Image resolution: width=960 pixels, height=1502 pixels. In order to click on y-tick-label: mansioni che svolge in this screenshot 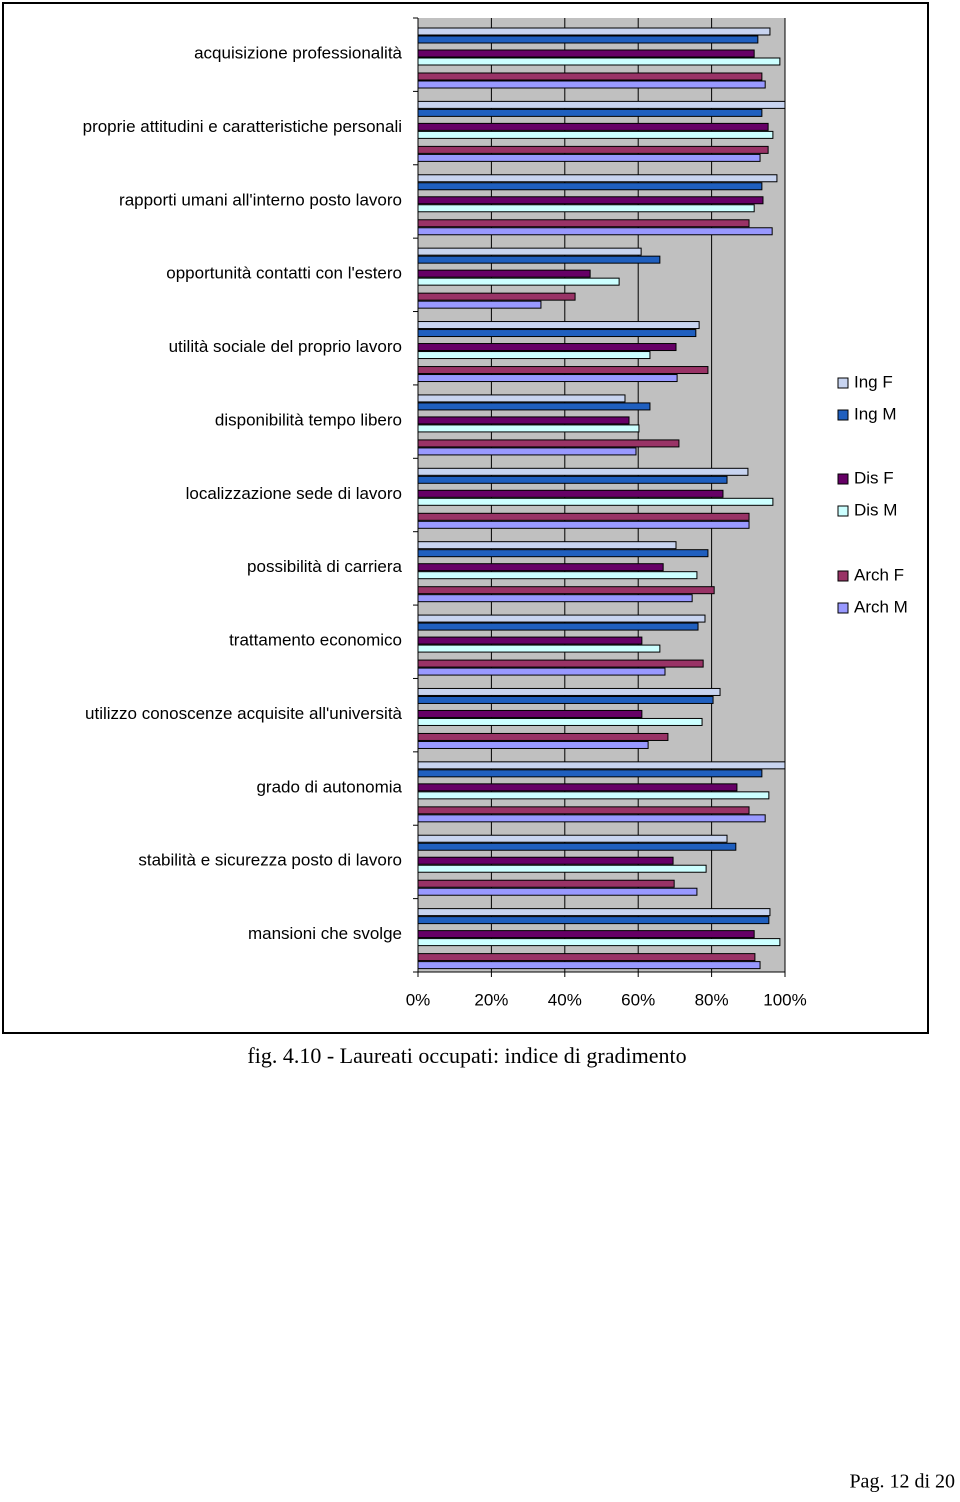, I will do `click(325, 933)`.